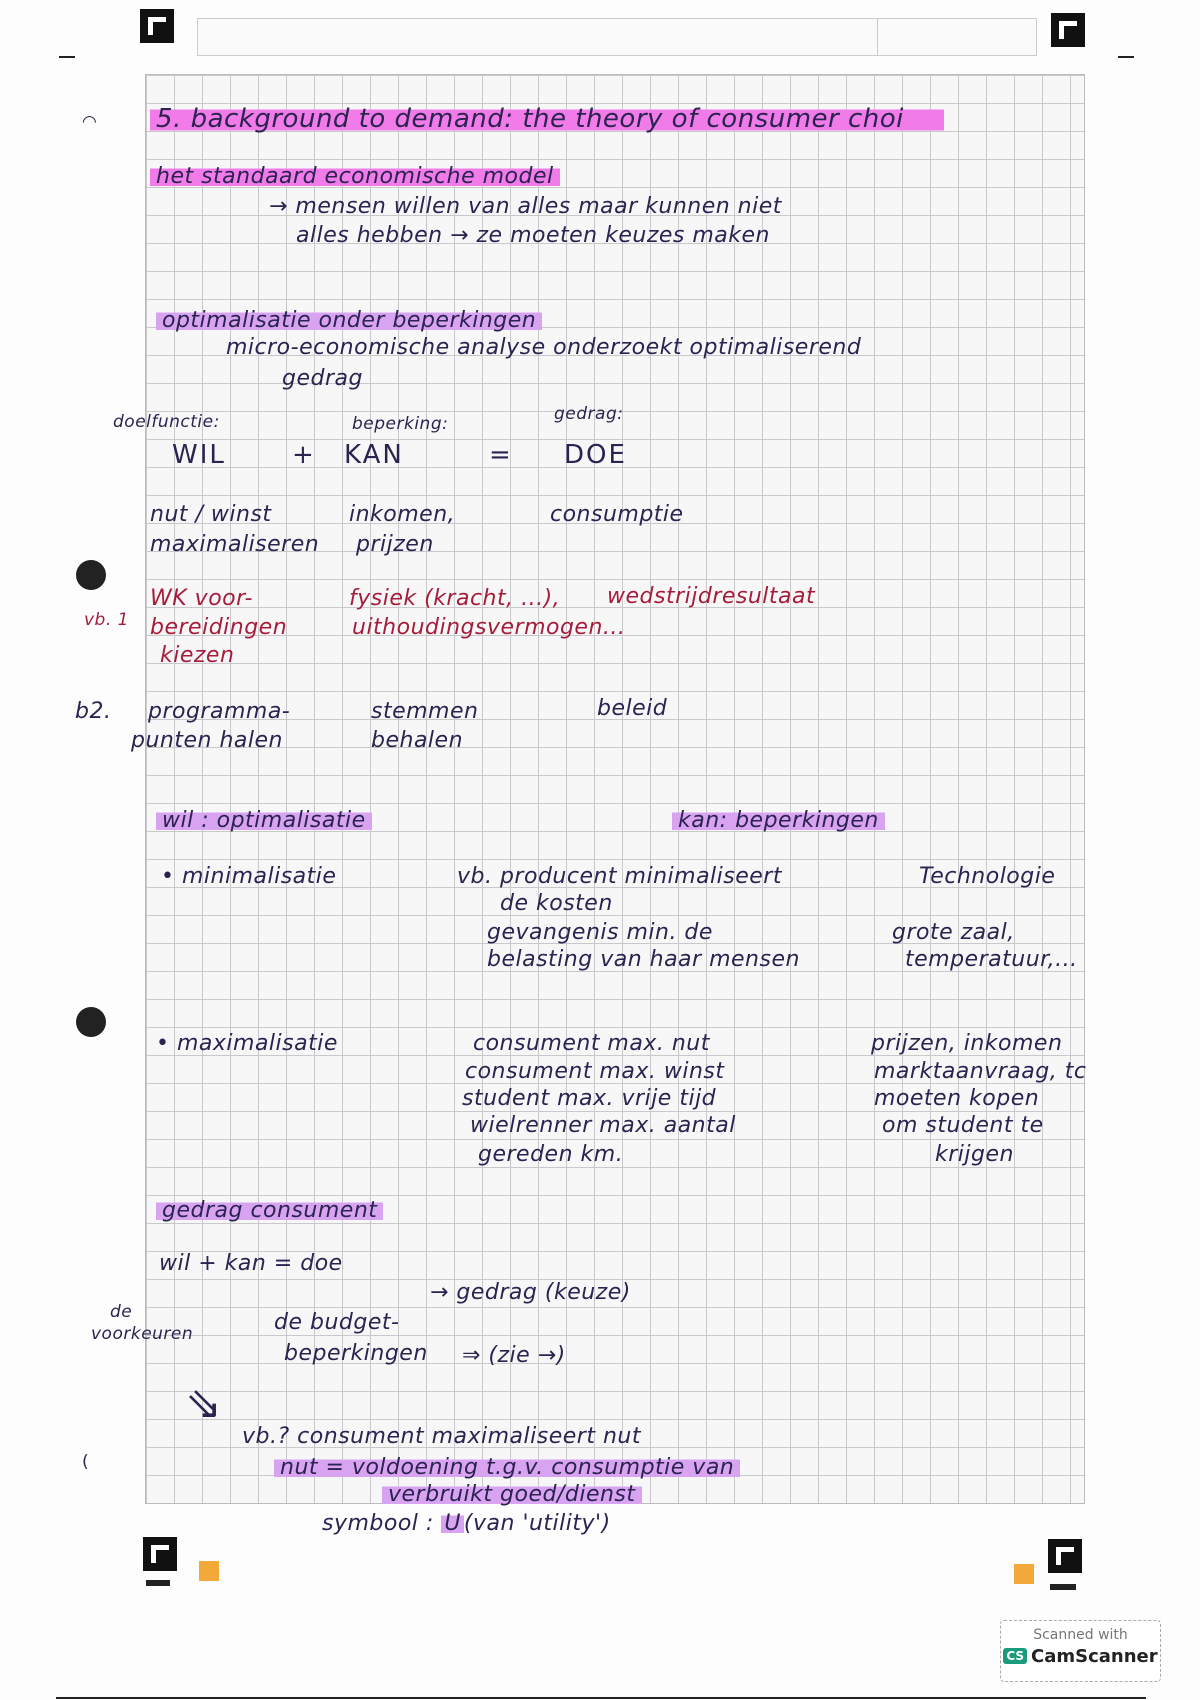 Image resolution: width=1200 pixels, height=1700 pixels. What do you see at coordinates (987, 876) in the screenshot?
I see `min-beperking-1: Technologie` at bounding box center [987, 876].